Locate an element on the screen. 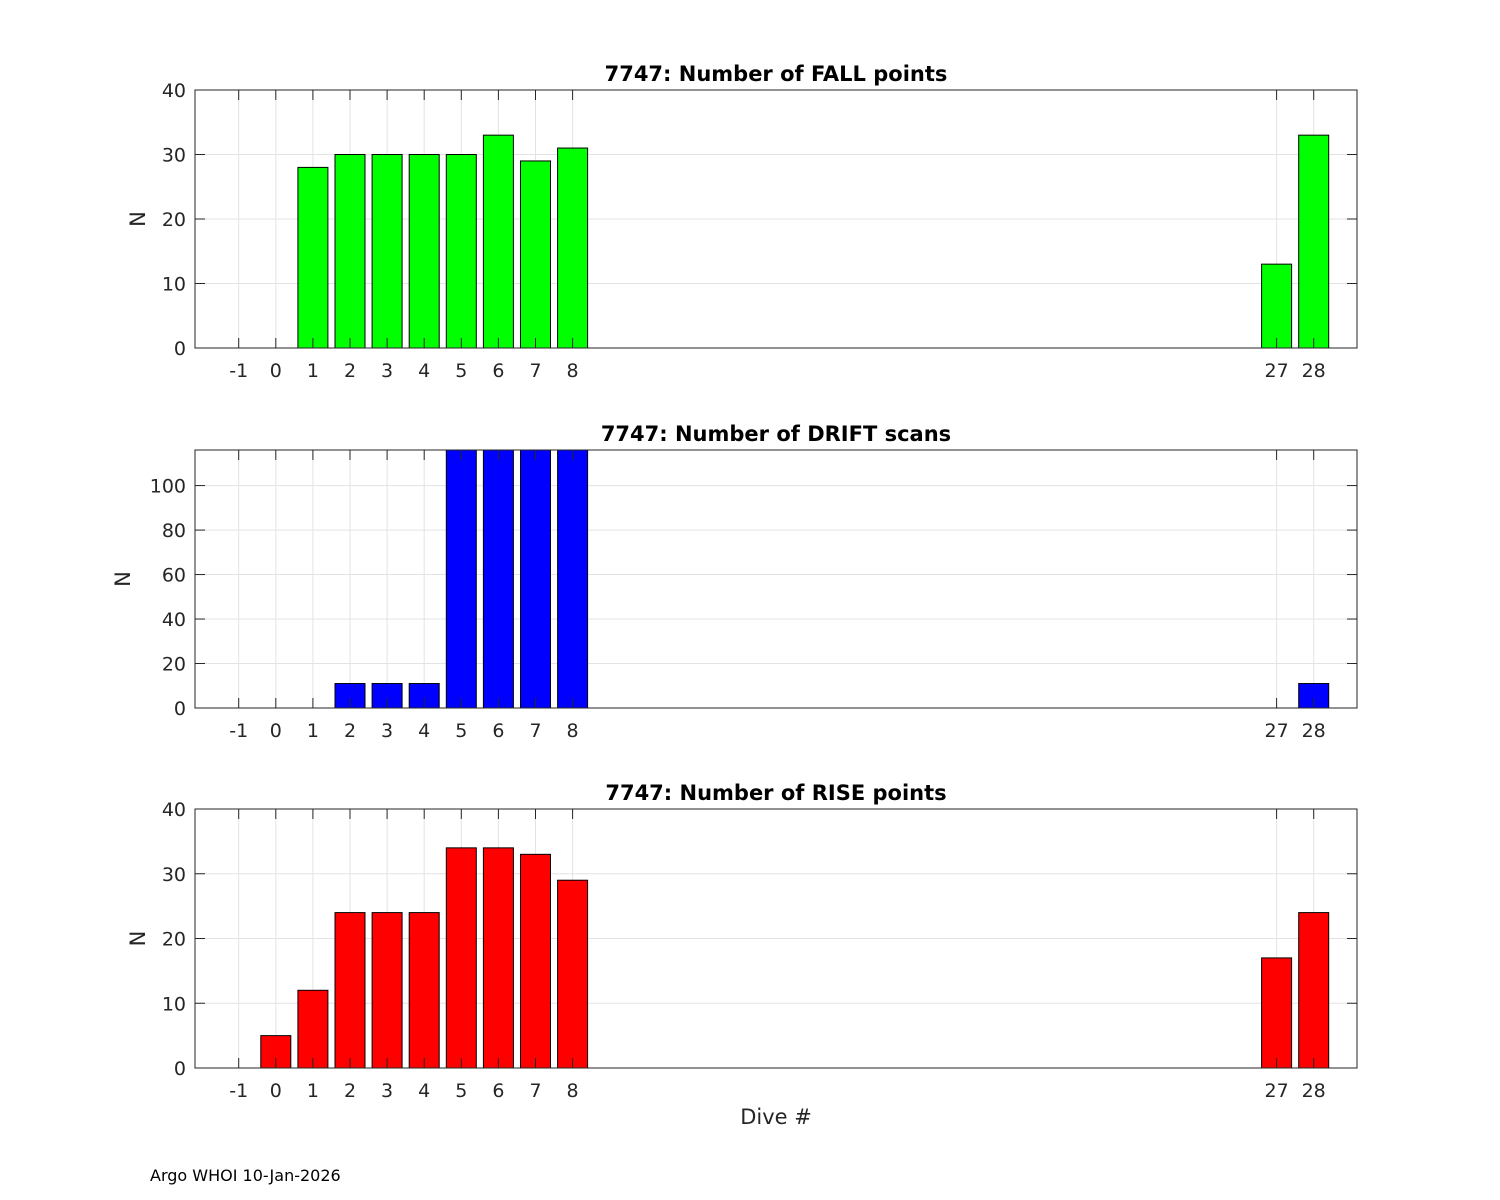 This screenshot has height=1200, width=1500. x-axis-label: Dive # is located at coordinates (776, 1117).